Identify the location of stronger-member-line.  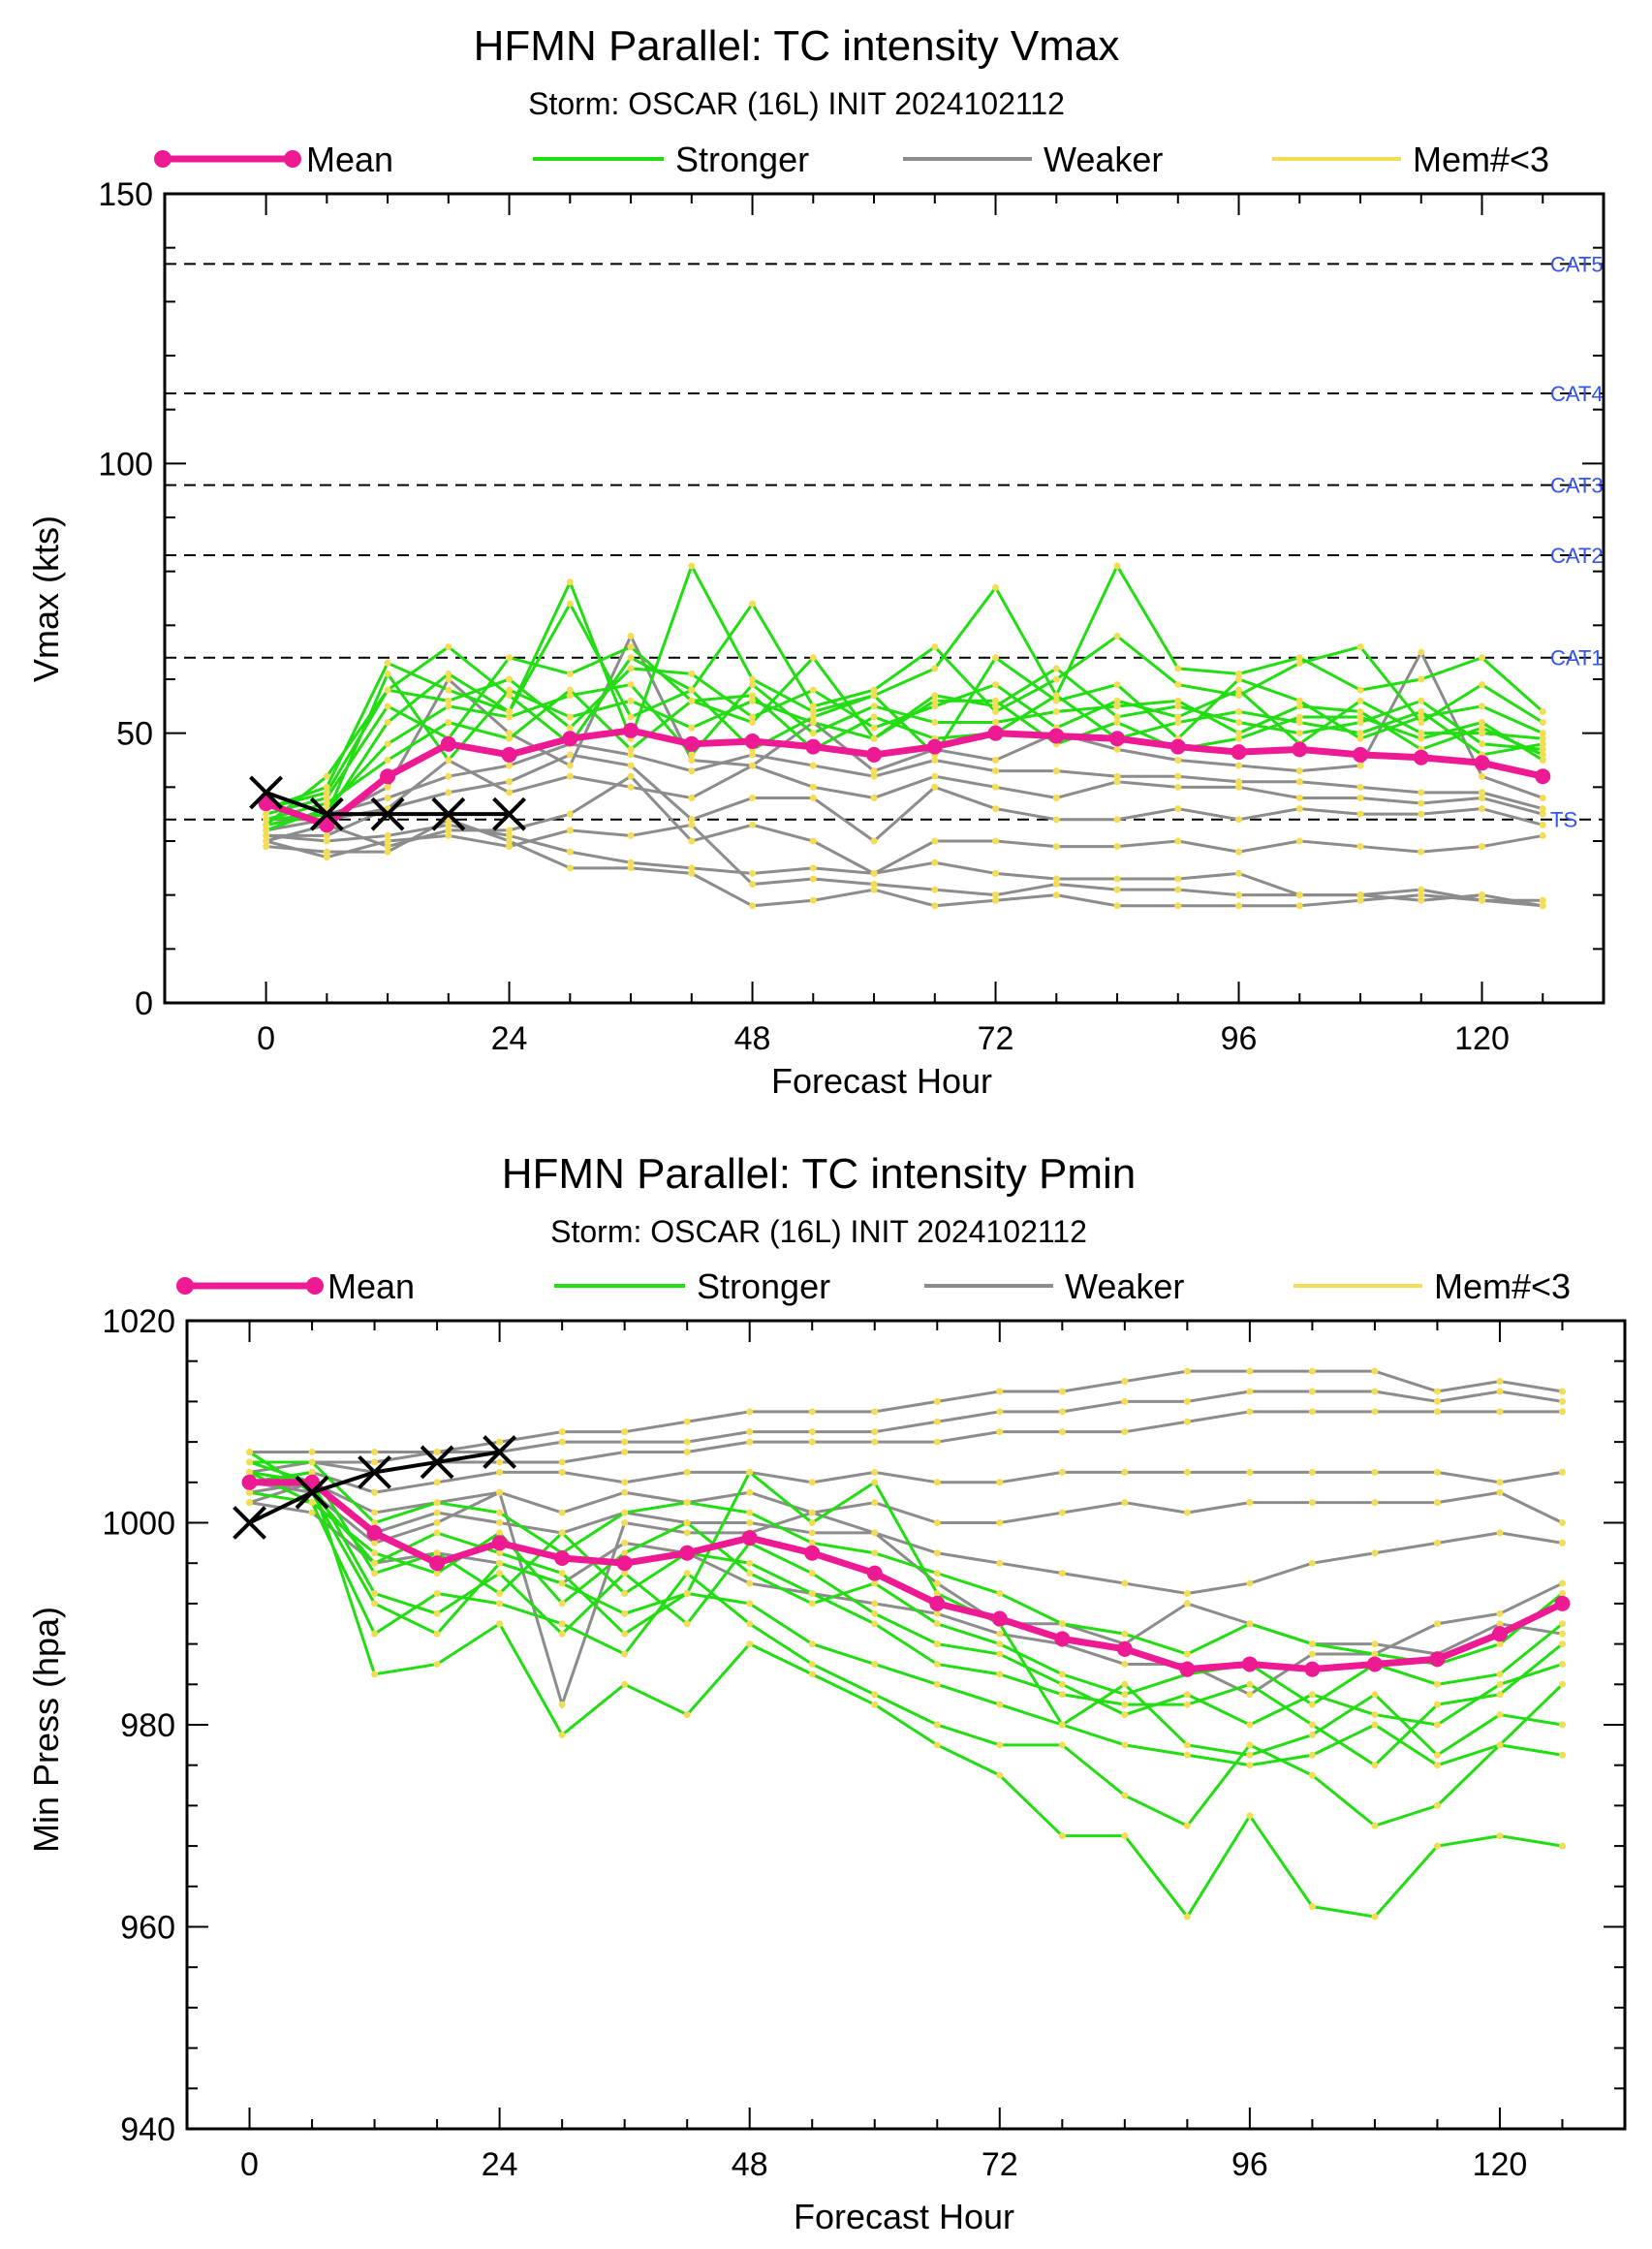
(906, 1598).